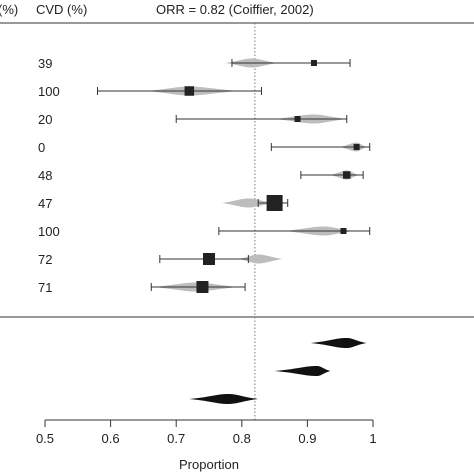  Describe the element at coordinates (45, 203) in the screenshot. I see `study-row-label: 47` at that location.